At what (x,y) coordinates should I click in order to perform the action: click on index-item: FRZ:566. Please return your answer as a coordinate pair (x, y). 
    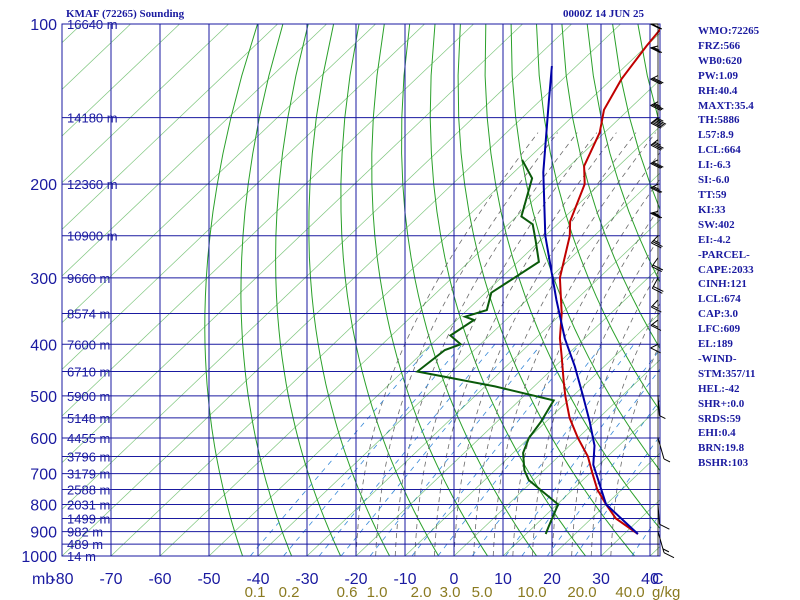
    Looking at the image, I should click on (719, 45).